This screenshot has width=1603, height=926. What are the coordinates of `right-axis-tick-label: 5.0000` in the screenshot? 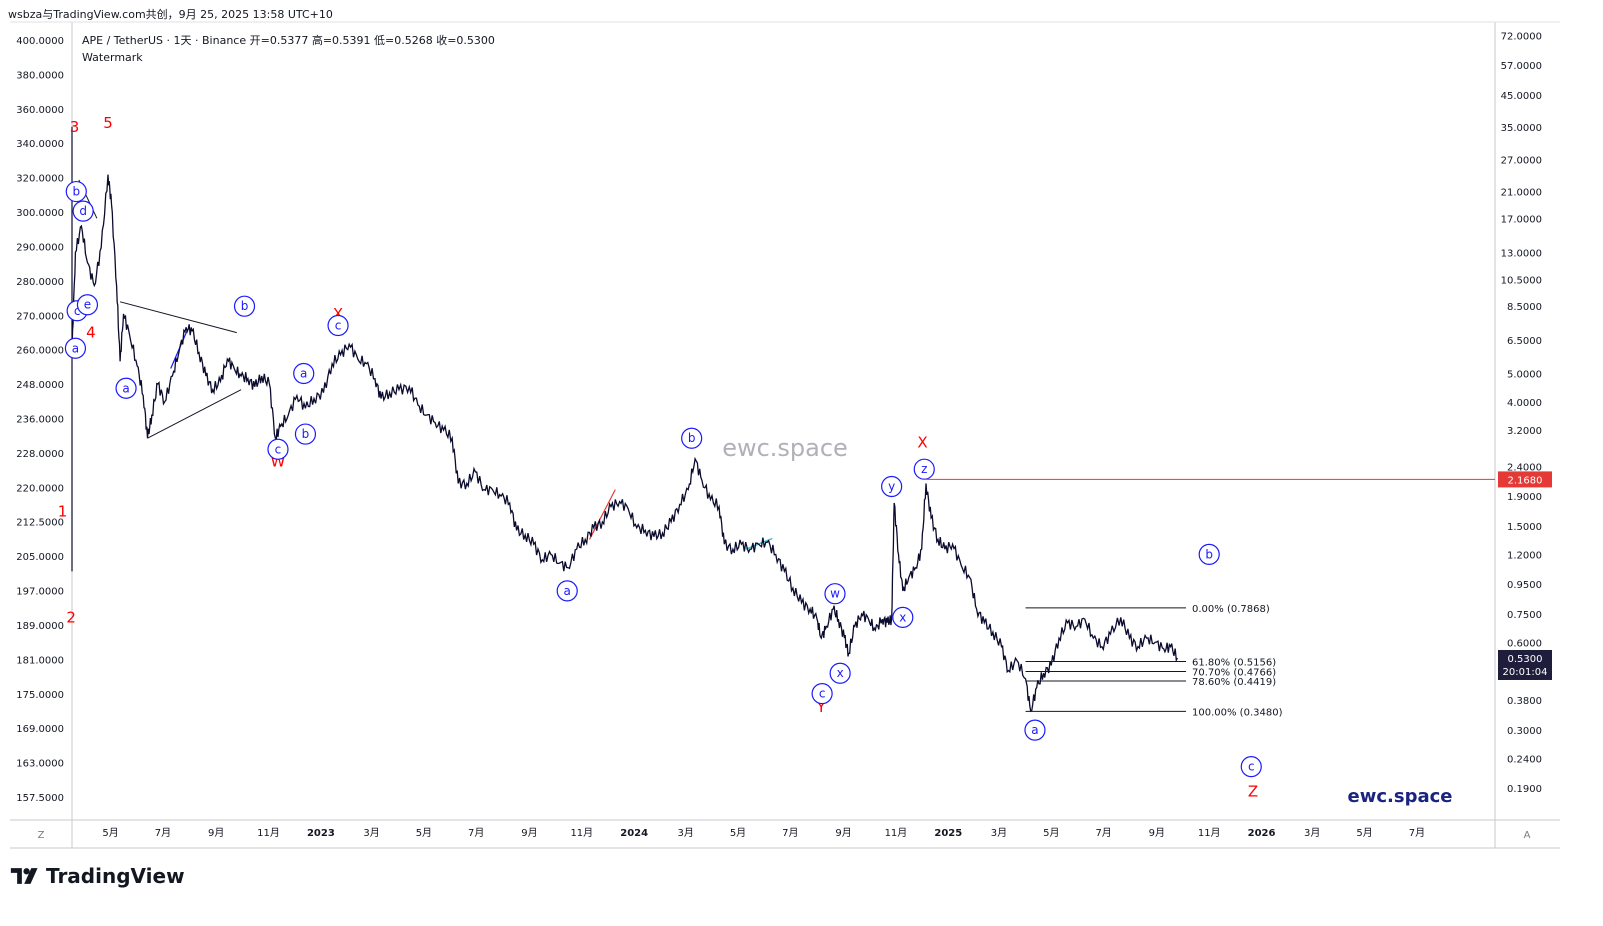 It's located at (1524, 374).